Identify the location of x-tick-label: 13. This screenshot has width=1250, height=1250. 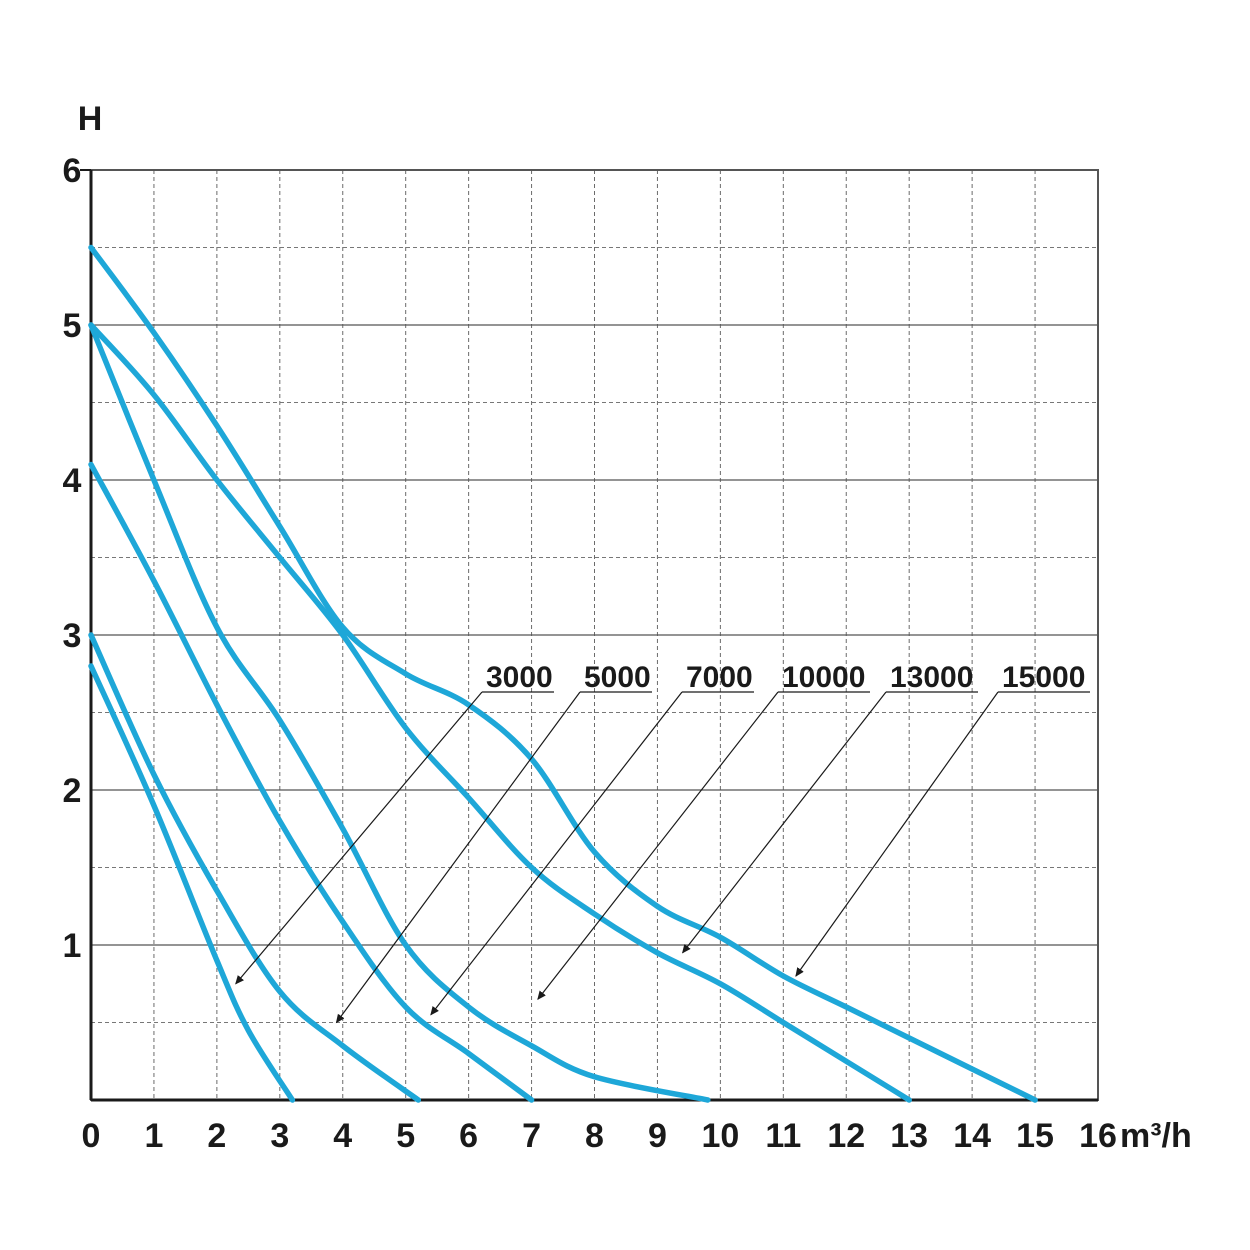
(909, 1136).